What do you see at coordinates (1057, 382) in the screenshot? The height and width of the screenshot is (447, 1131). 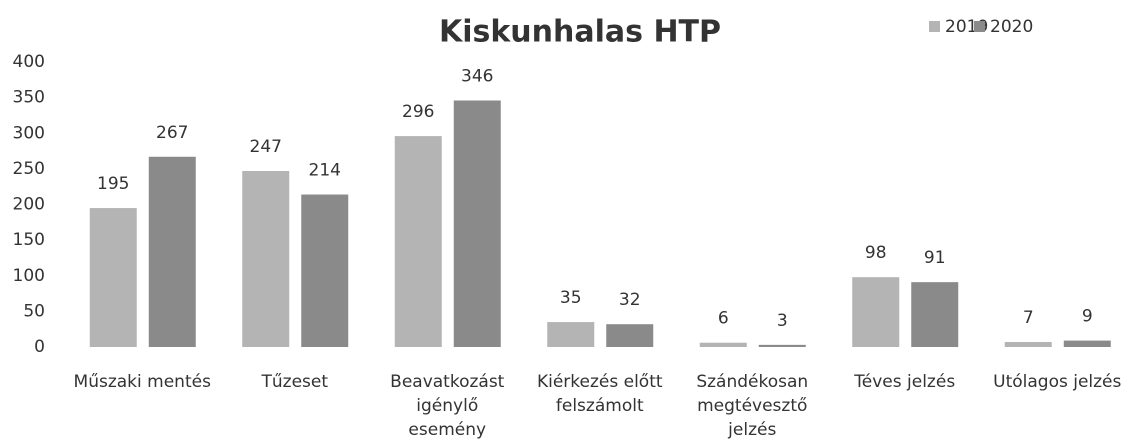 I see `x-tick-label: Utólagos jelzés` at bounding box center [1057, 382].